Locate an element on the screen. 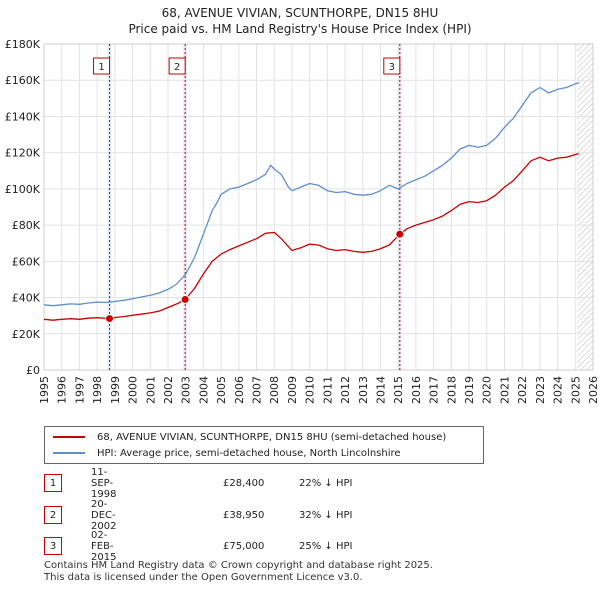 This screenshot has width=600, height=590. x-tick-label: 1995 is located at coordinates (44, 390).